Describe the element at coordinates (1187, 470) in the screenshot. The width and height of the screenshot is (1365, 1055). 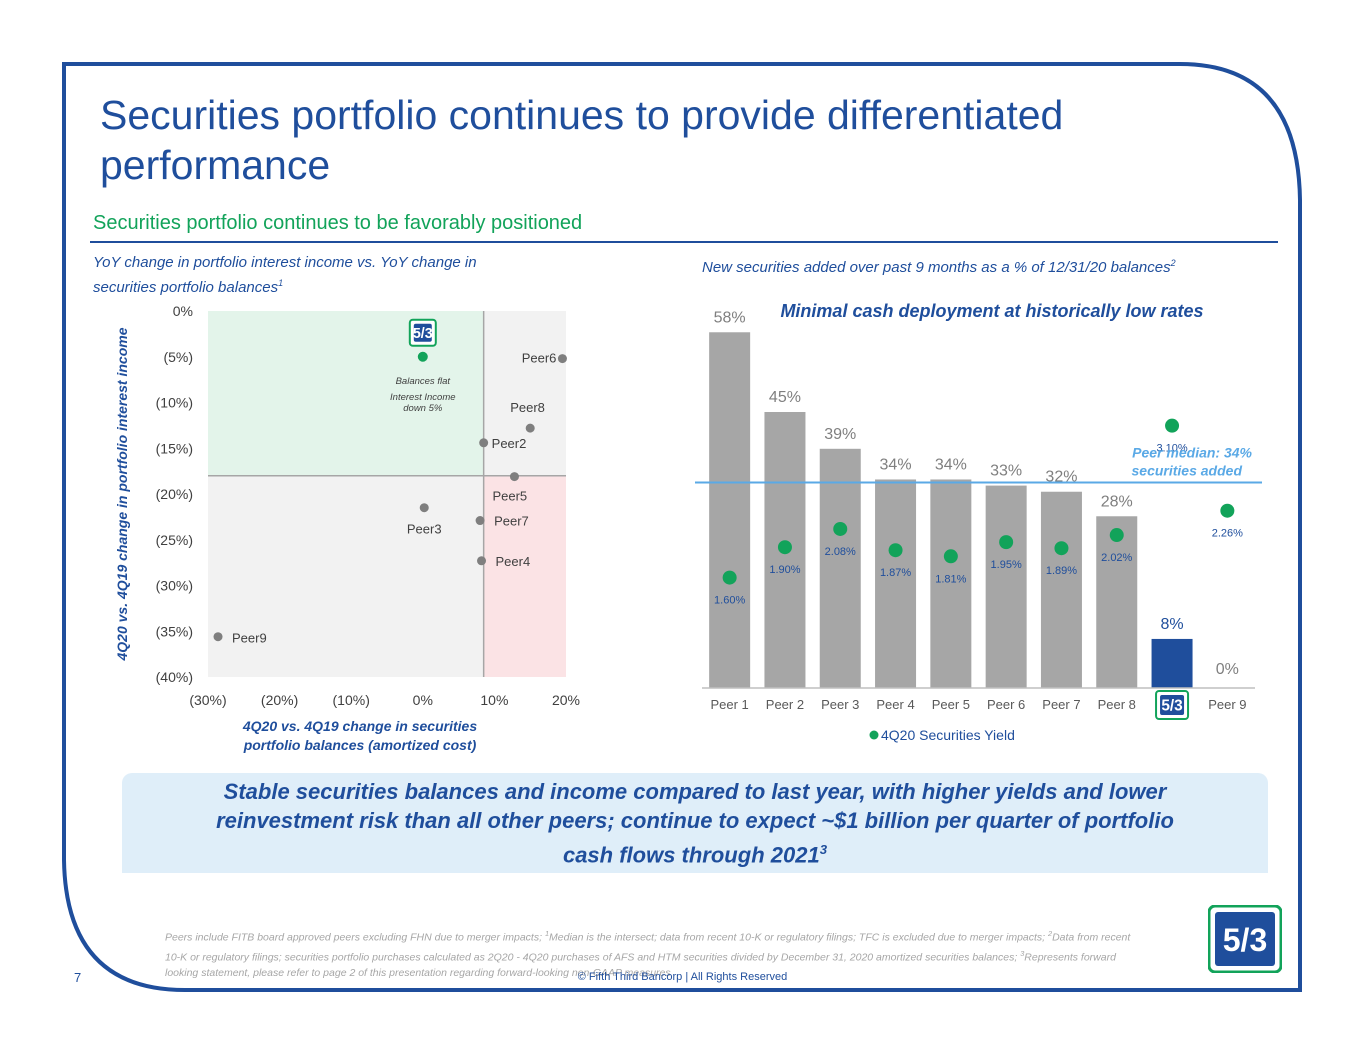
I see `median-label: securities added` at that location.